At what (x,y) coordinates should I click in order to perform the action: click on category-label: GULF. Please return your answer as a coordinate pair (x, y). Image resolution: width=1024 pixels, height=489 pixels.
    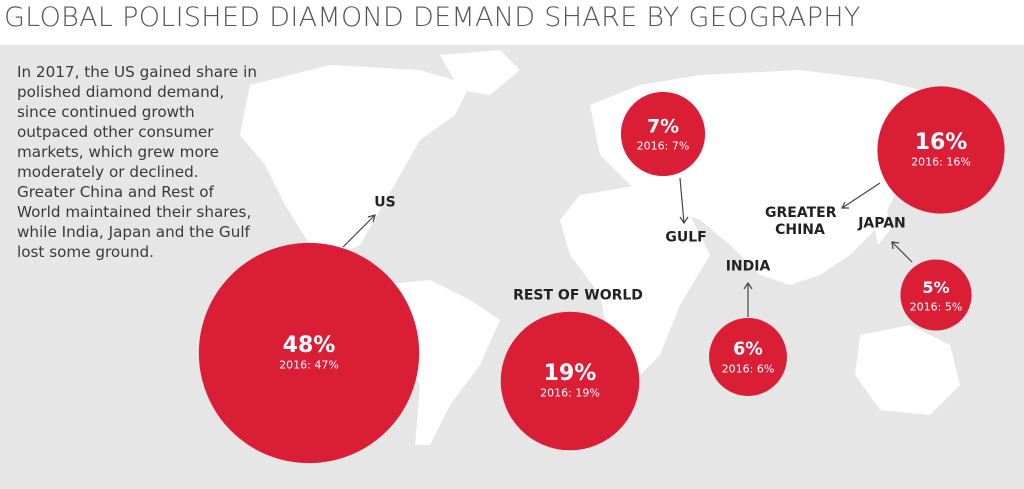
    Looking at the image, I should click on (686, 237).